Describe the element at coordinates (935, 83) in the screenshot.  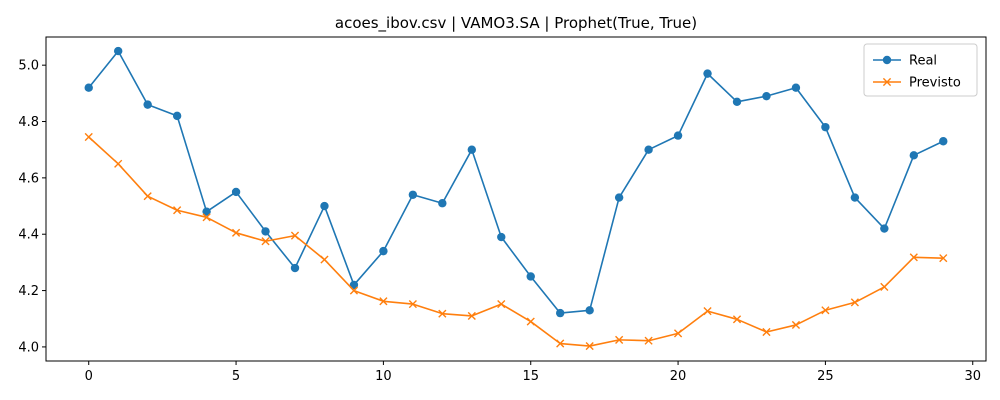
I see `legend-label-previsto: Previsto` at that location.